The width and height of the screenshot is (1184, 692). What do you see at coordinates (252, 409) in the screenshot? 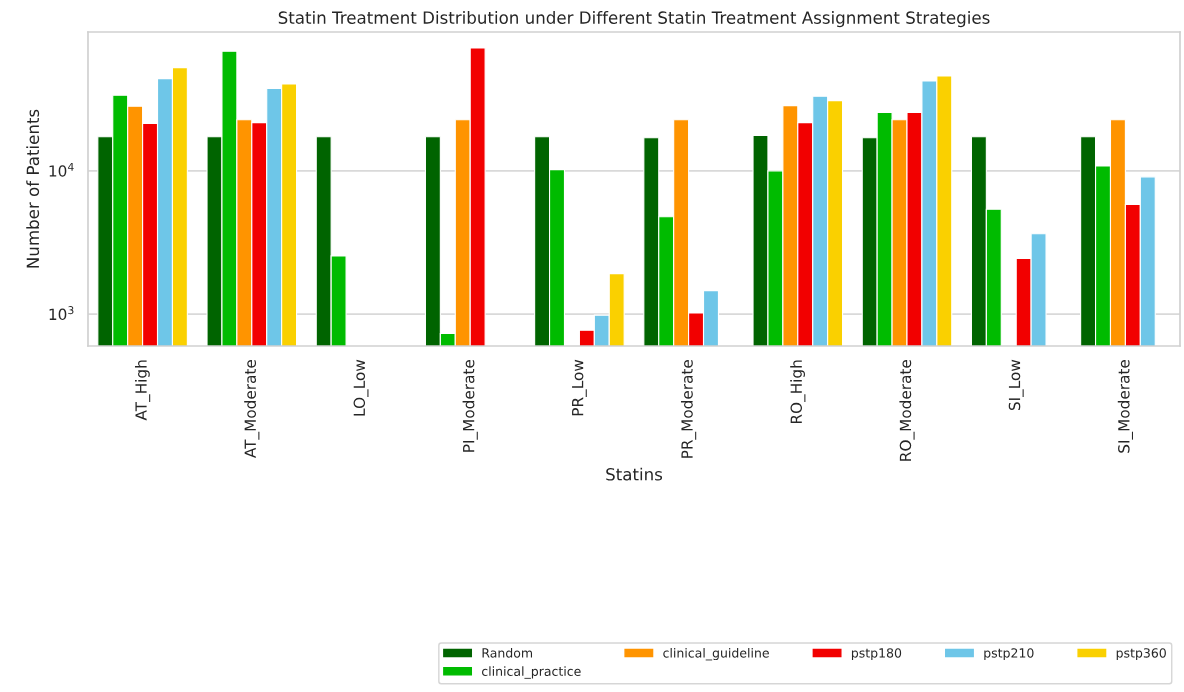
I see `x-tick-label: AT_Moderate` at bounding box center [252, 409].